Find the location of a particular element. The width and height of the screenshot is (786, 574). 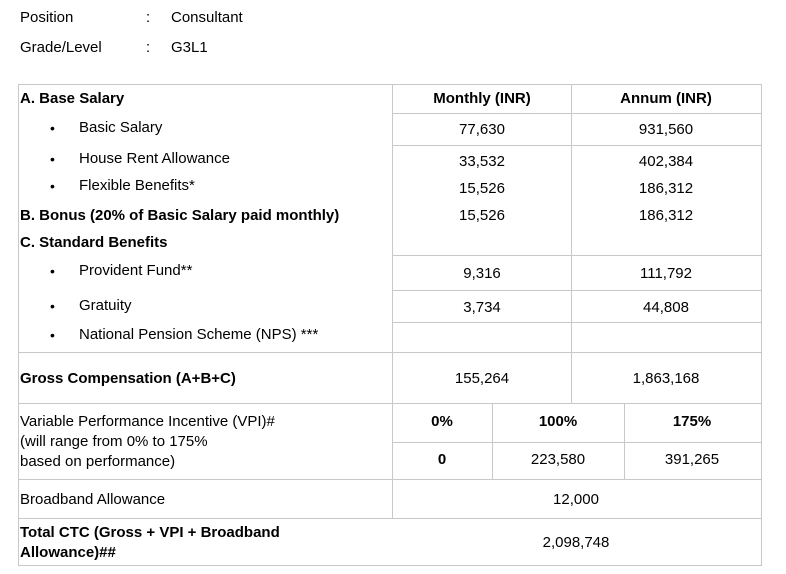

vpi-label-line1: Variable Performance Incentive (VPI)# is located at coordinates (147, 421).